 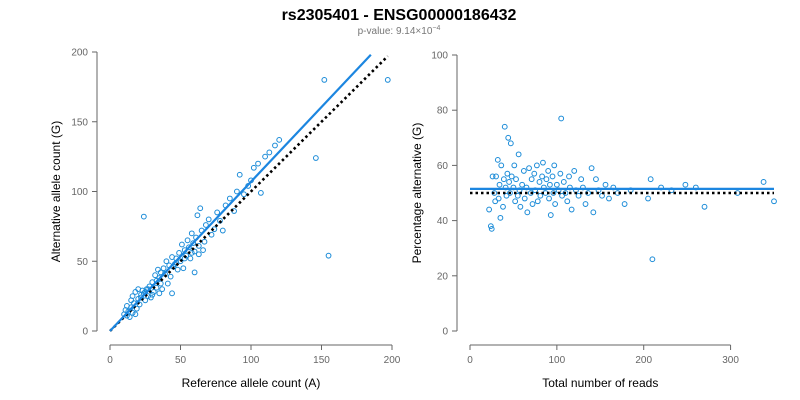 What do you see at coordinates (443, 111) in the screenshot?
I see `y-tick-label: 80` at bounding box center [443, 111].